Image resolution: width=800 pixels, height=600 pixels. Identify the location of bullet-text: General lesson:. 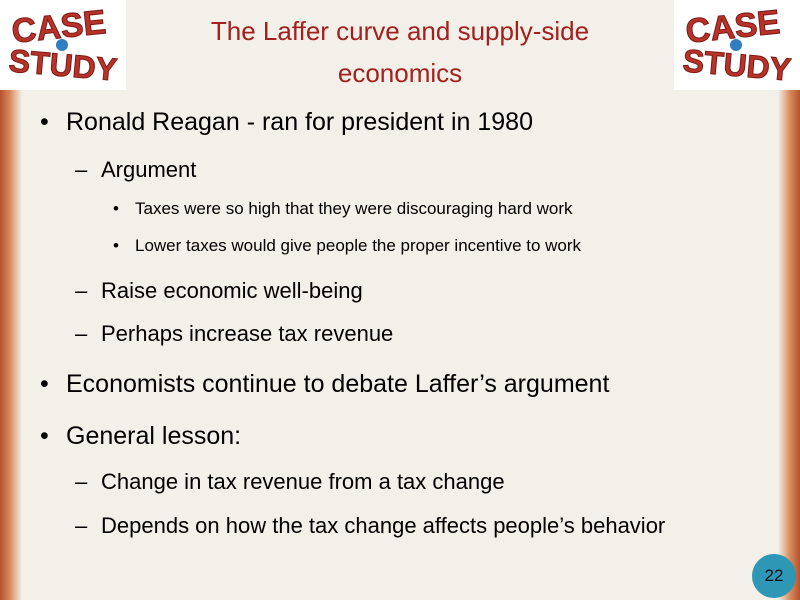
(154, 436).